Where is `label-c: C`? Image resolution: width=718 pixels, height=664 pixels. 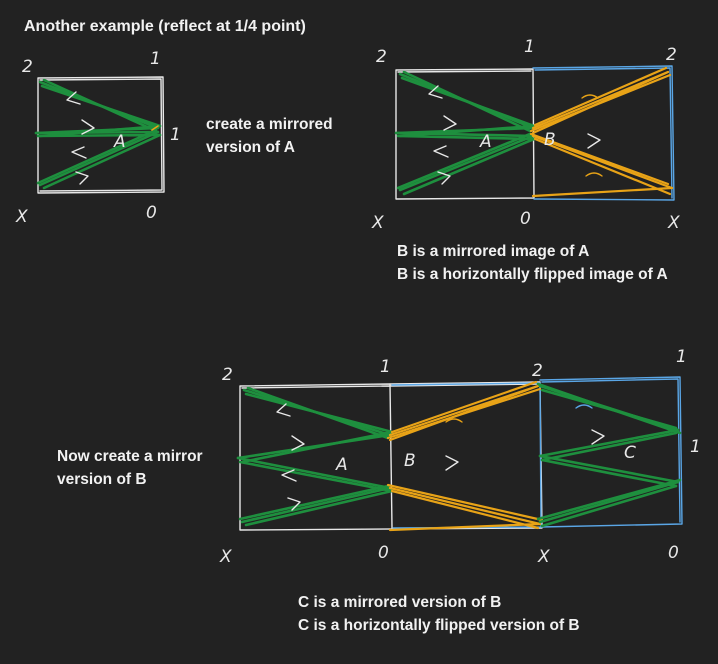 label-c: C is located at coordinates (630, 453).